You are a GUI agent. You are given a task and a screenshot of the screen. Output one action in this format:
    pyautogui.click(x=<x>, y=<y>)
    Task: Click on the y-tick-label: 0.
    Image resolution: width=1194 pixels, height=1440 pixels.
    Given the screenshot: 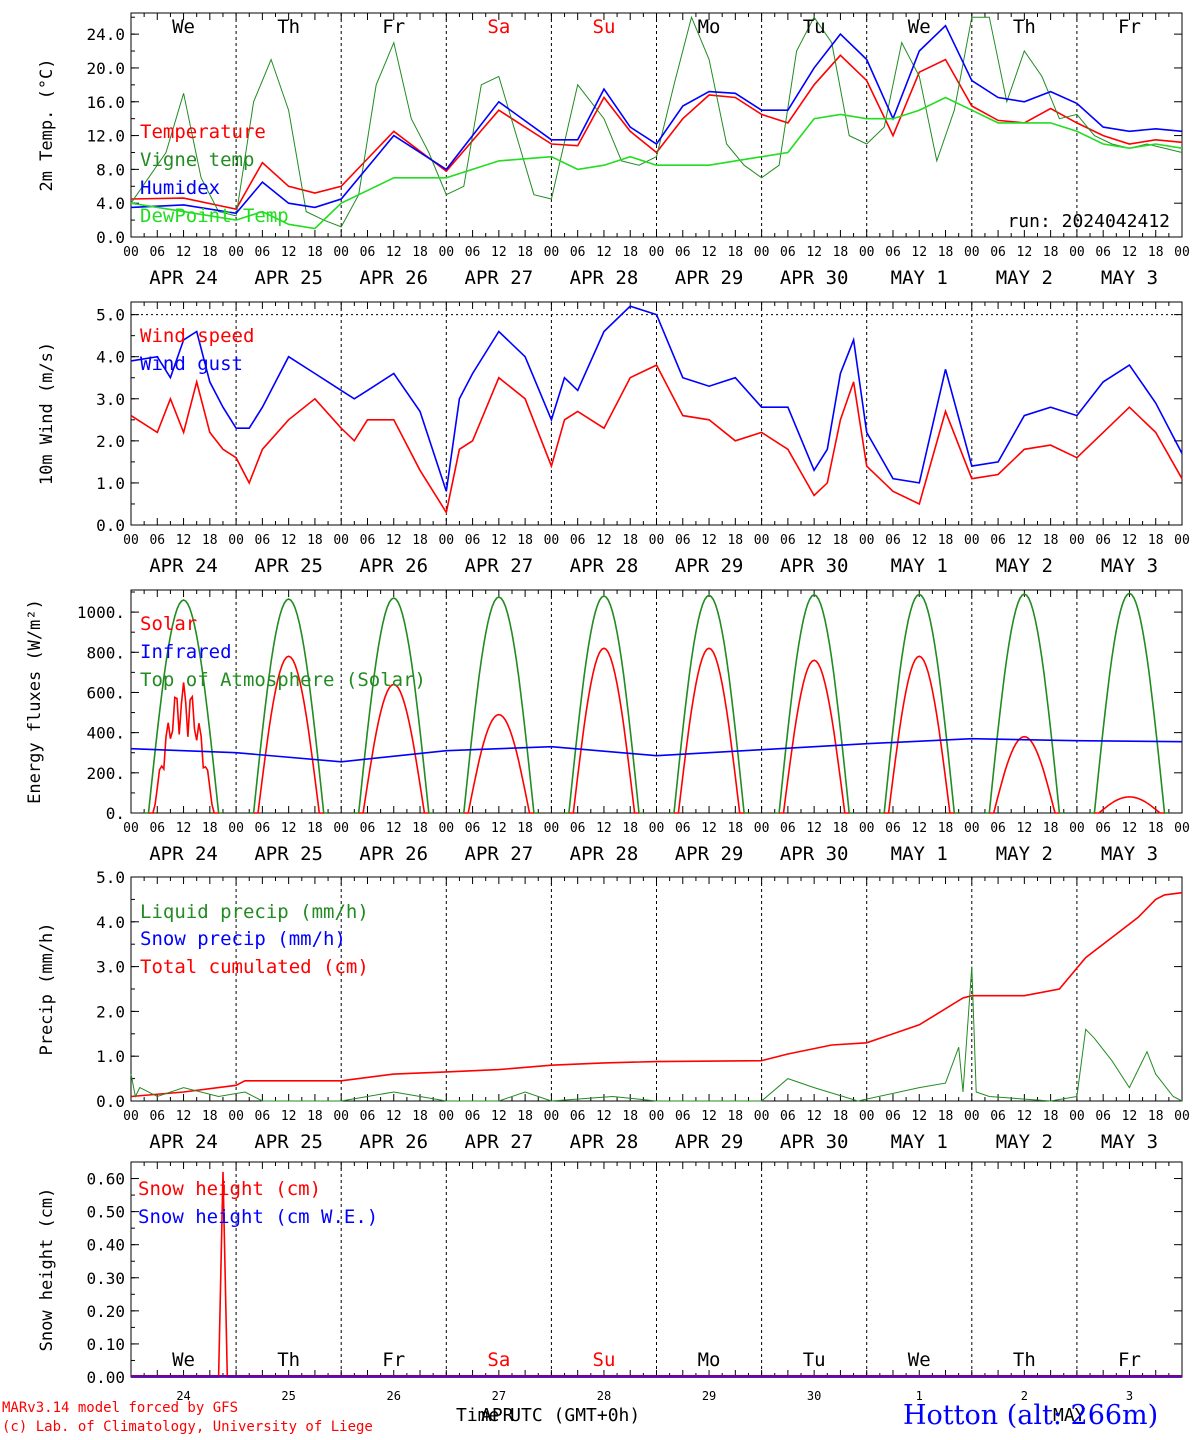 What is the action you would take?
    pyautogui.click(x=115, y=813)
    